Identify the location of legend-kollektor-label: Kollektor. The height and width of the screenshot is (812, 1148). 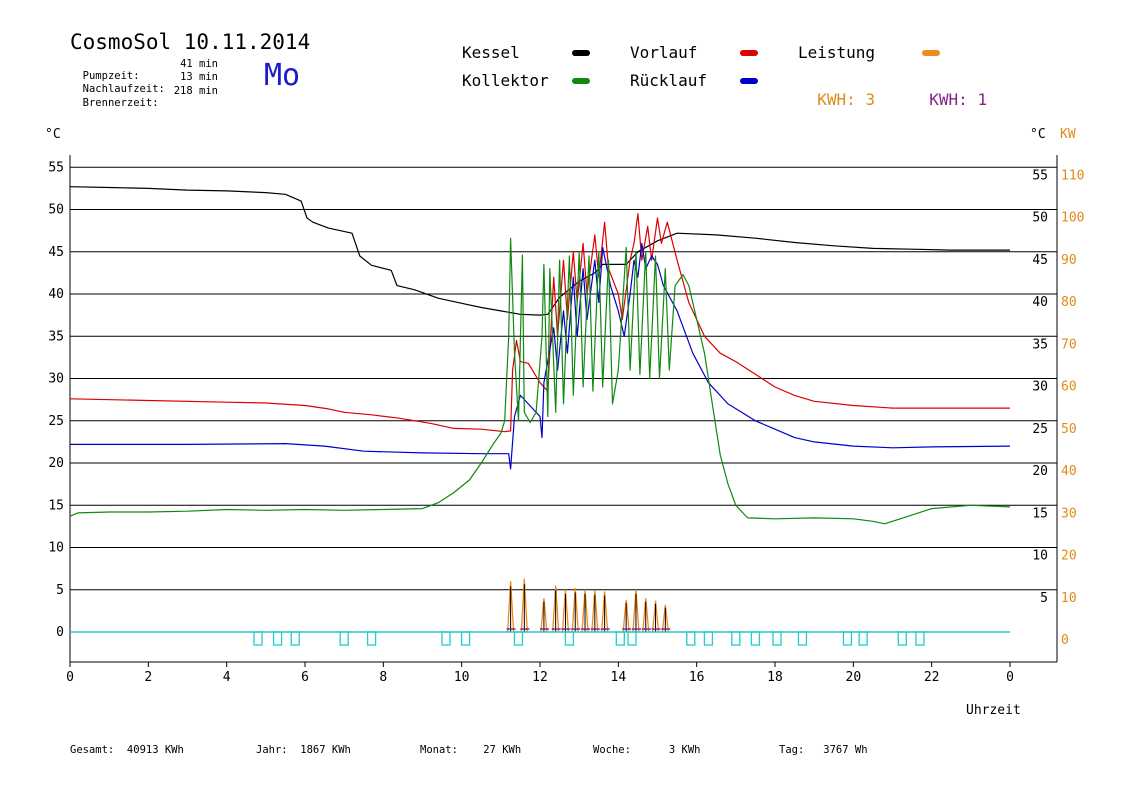
(505, 80).